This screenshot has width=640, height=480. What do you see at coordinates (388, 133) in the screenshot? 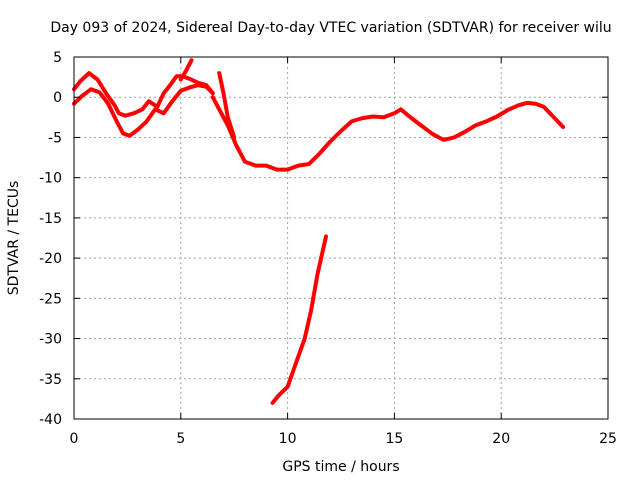
I see `series-line-main-continuation` at bounding box center [388, 133].